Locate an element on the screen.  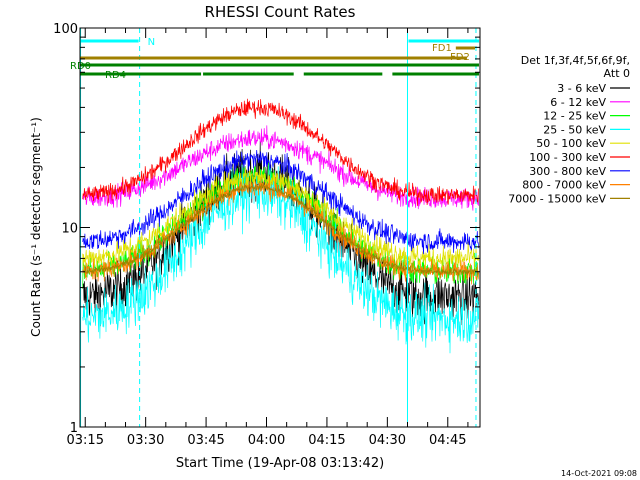
legend-header-line1: Det 1f,3f,4f,5f,6f,9f, is located at coordinates (575, 60).